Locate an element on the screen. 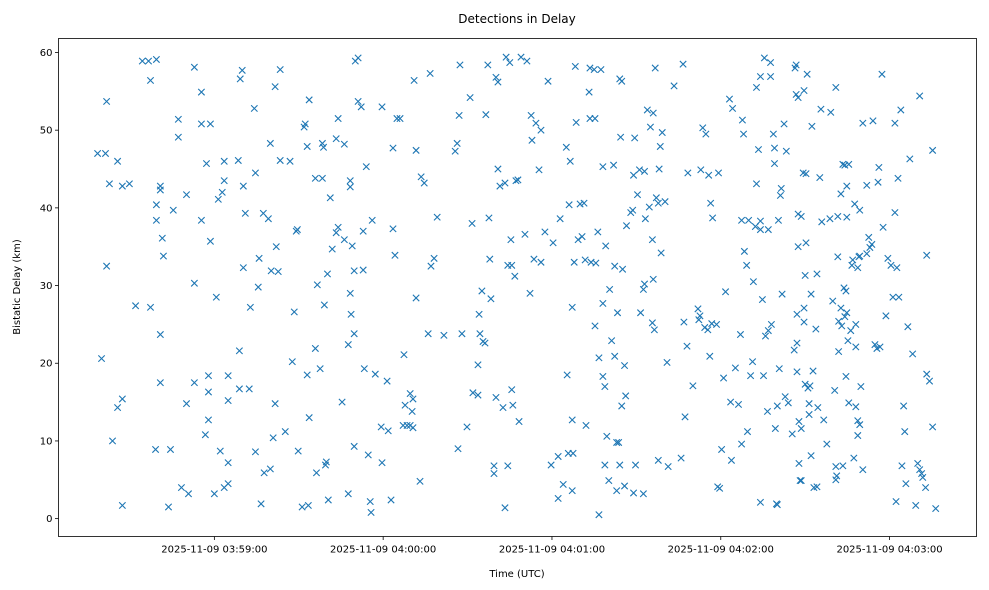 The height and width of the screenshot is (590, 989). x-tick-label: 2025-11-09 04:00:00 is located at coordinates (383, 550).